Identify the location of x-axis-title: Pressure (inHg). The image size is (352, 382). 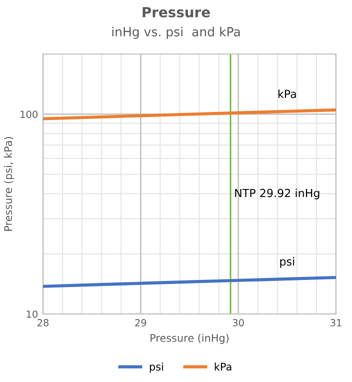
(189, 339).